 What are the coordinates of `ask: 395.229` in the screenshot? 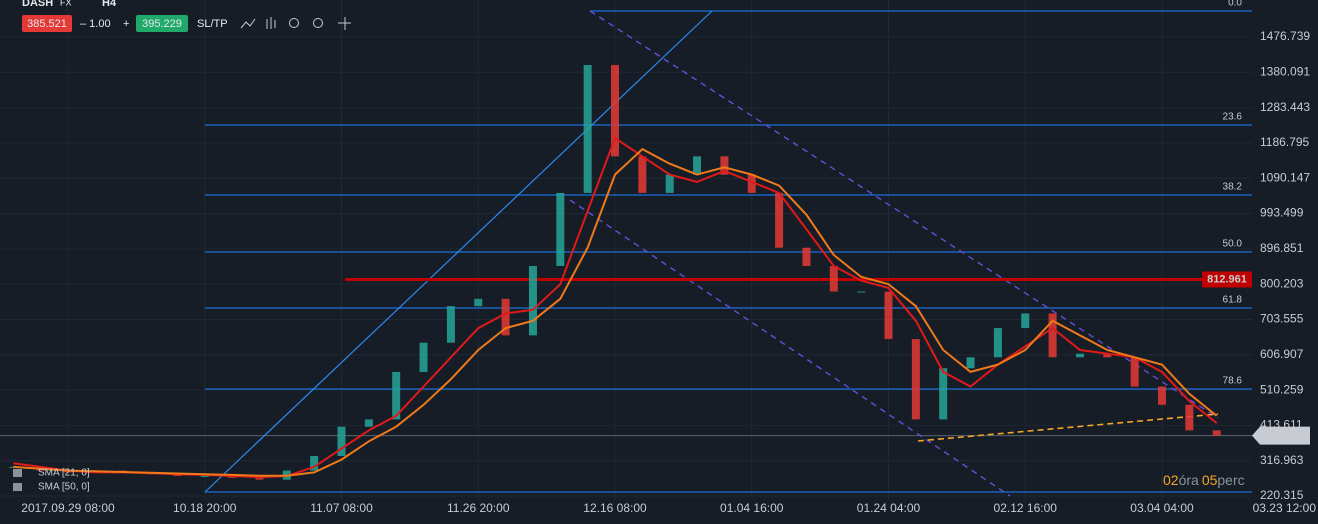 It's located at (162, 24).